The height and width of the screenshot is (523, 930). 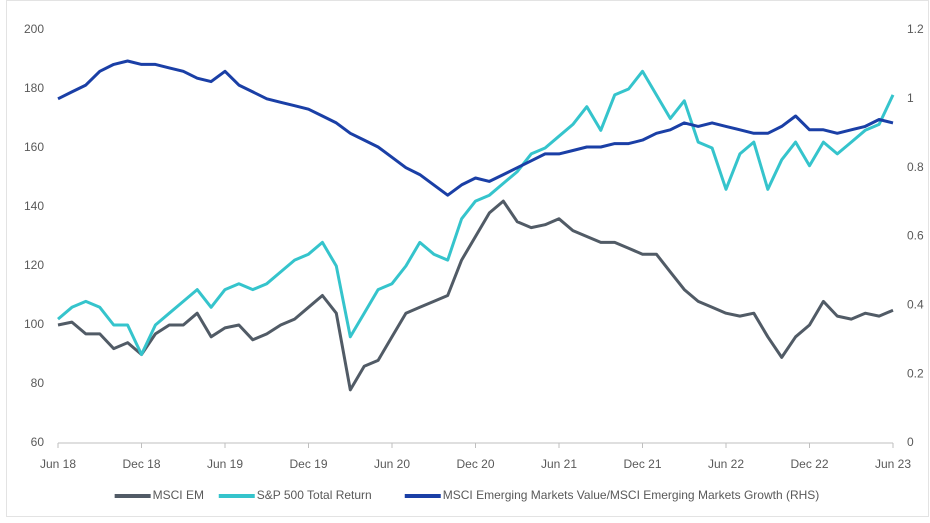 I want to click on y-tick-label: 100, so click(x=34, y=324).